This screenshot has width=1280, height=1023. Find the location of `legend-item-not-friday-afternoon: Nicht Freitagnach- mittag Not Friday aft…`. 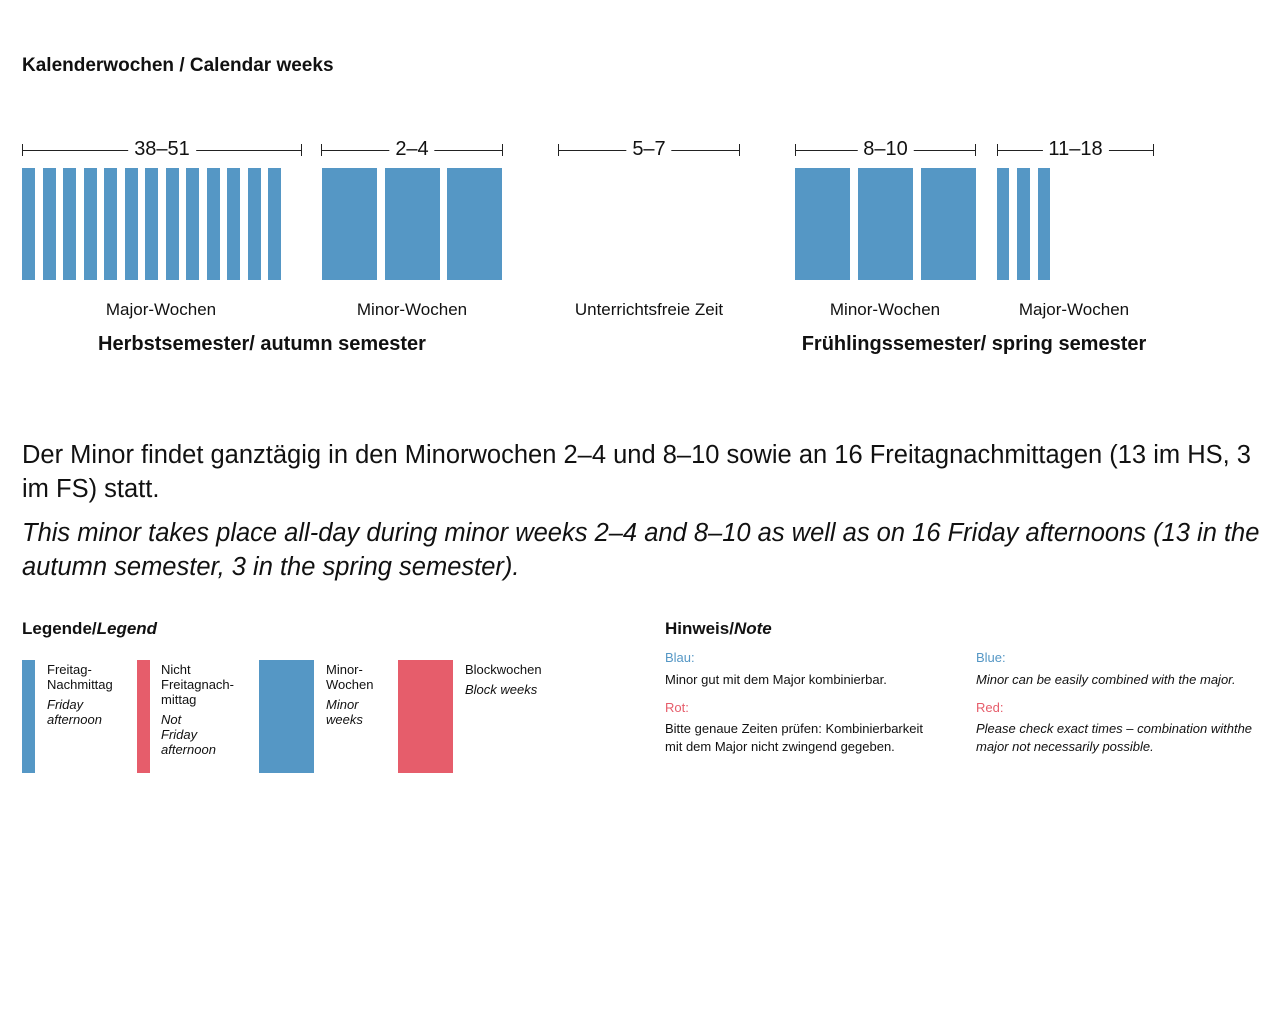

legend-item-not-friday-afternoon: Nicht Freitagnach- mittag Not Friday aft… is located at coordinates (197, 709).